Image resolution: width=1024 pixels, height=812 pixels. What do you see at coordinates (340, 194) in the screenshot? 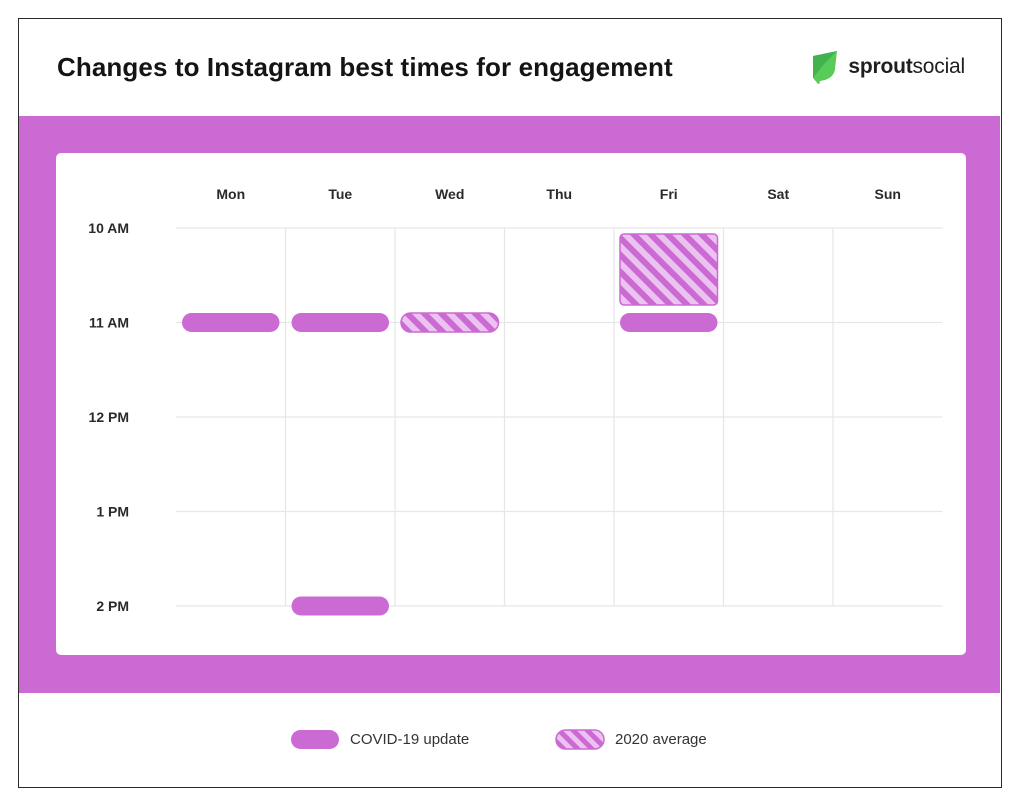
I see `day-header-label: Tue` at bounding box center [340, 194].